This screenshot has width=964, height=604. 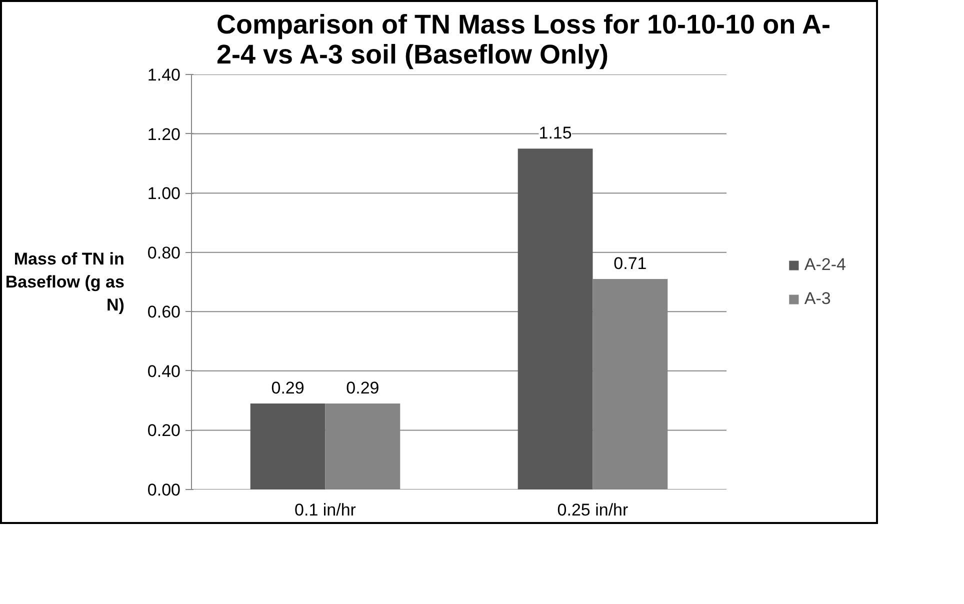 I want to click on x-tick-label: 0.1 in/hr, so click(x=325, y=510).